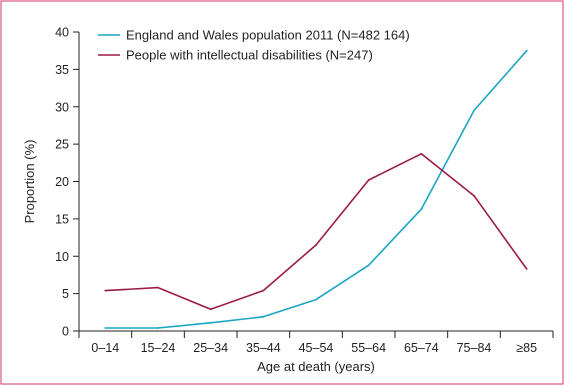  Describe the element at coordinates (158, 348) in the screenshot. I see `x-tick-label: 15–24` at that location.